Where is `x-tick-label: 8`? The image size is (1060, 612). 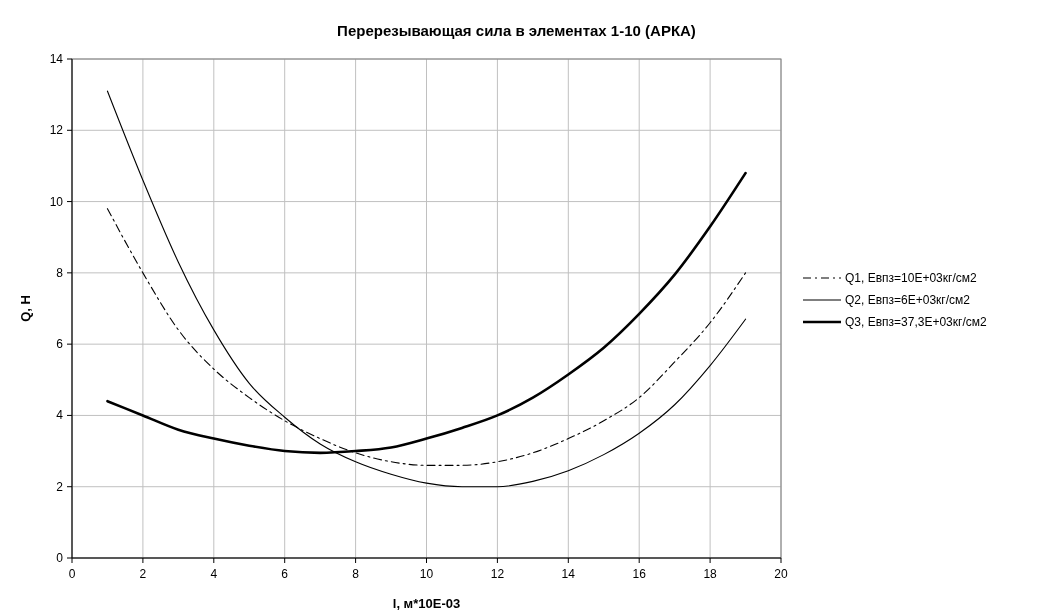 x-tick-label: 8 is located at coordinates (356, 574).